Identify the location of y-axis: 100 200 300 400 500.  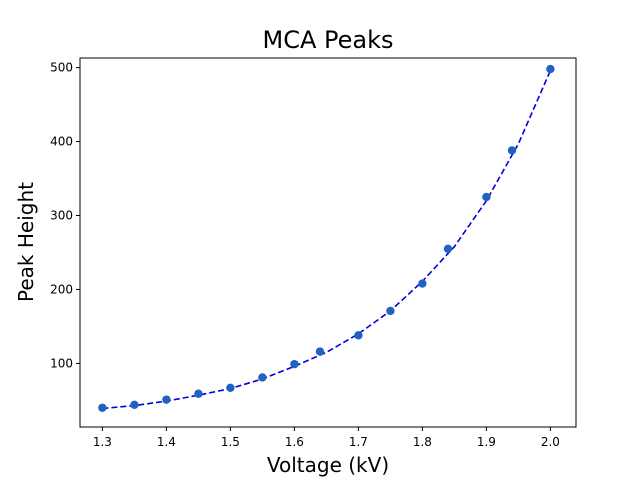
(65, 215).